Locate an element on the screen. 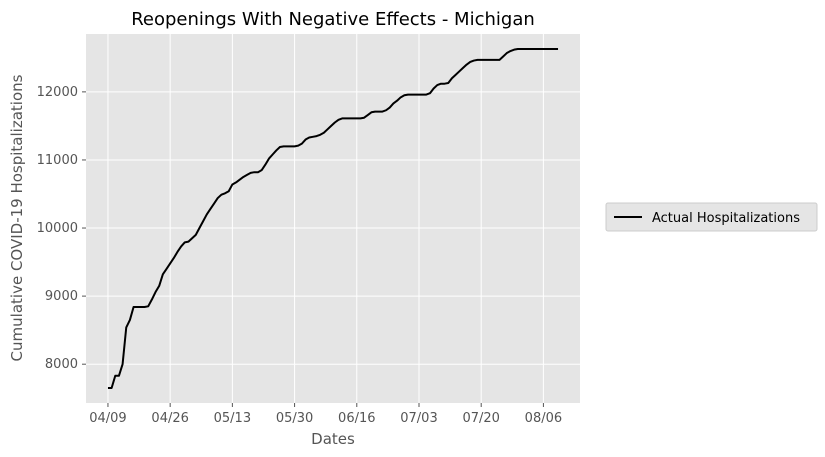  y-tick-label: 8000 is located at coordinates (61, 364).